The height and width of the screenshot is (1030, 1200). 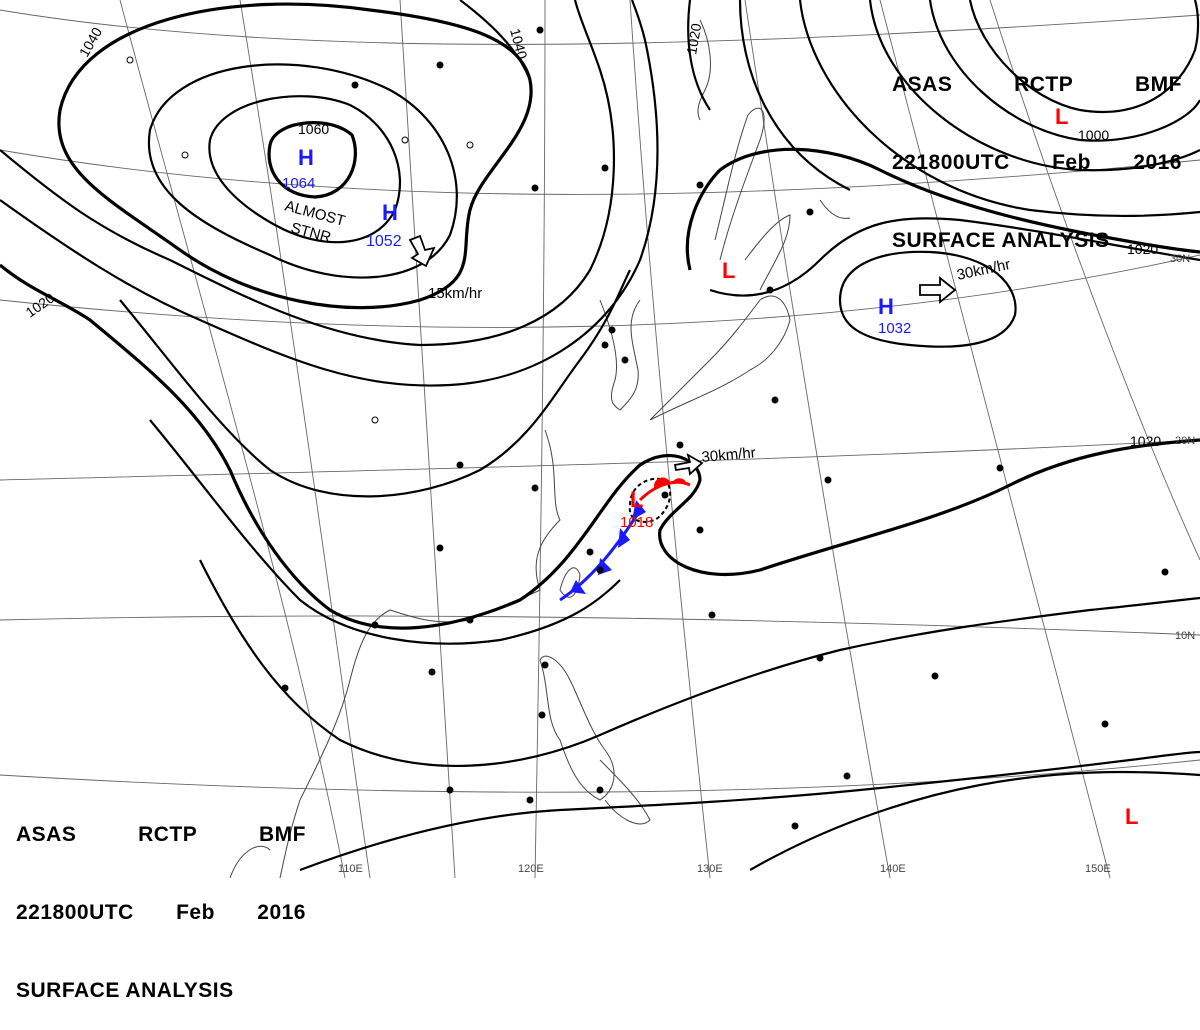 I want to click on lat-label-10n: 10N, so click(x=1185, y=636).